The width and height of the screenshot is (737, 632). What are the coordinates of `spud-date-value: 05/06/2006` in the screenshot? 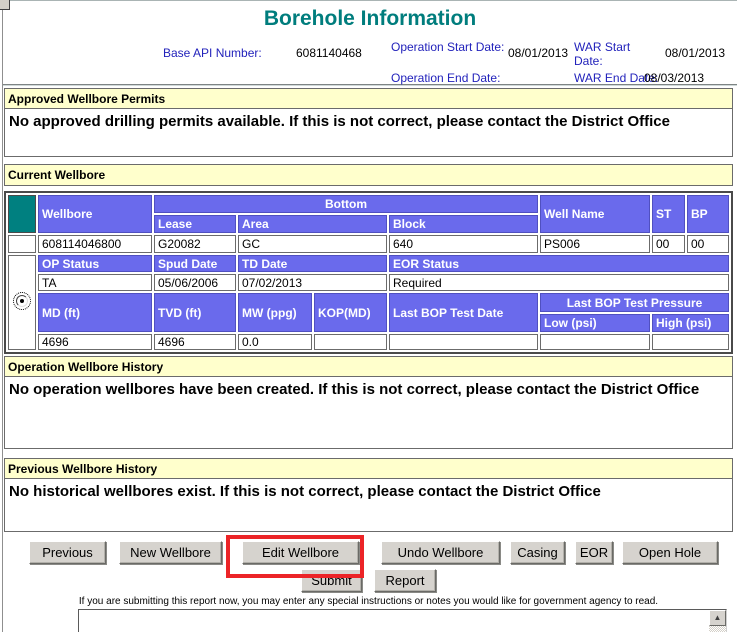 It's located at (195, 282).